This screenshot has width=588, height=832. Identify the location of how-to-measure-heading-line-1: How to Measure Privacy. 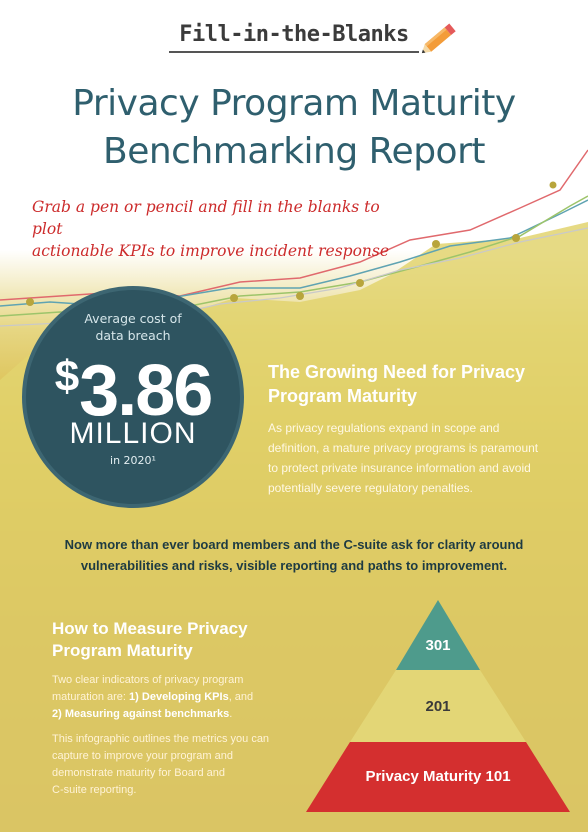
(150, 628).